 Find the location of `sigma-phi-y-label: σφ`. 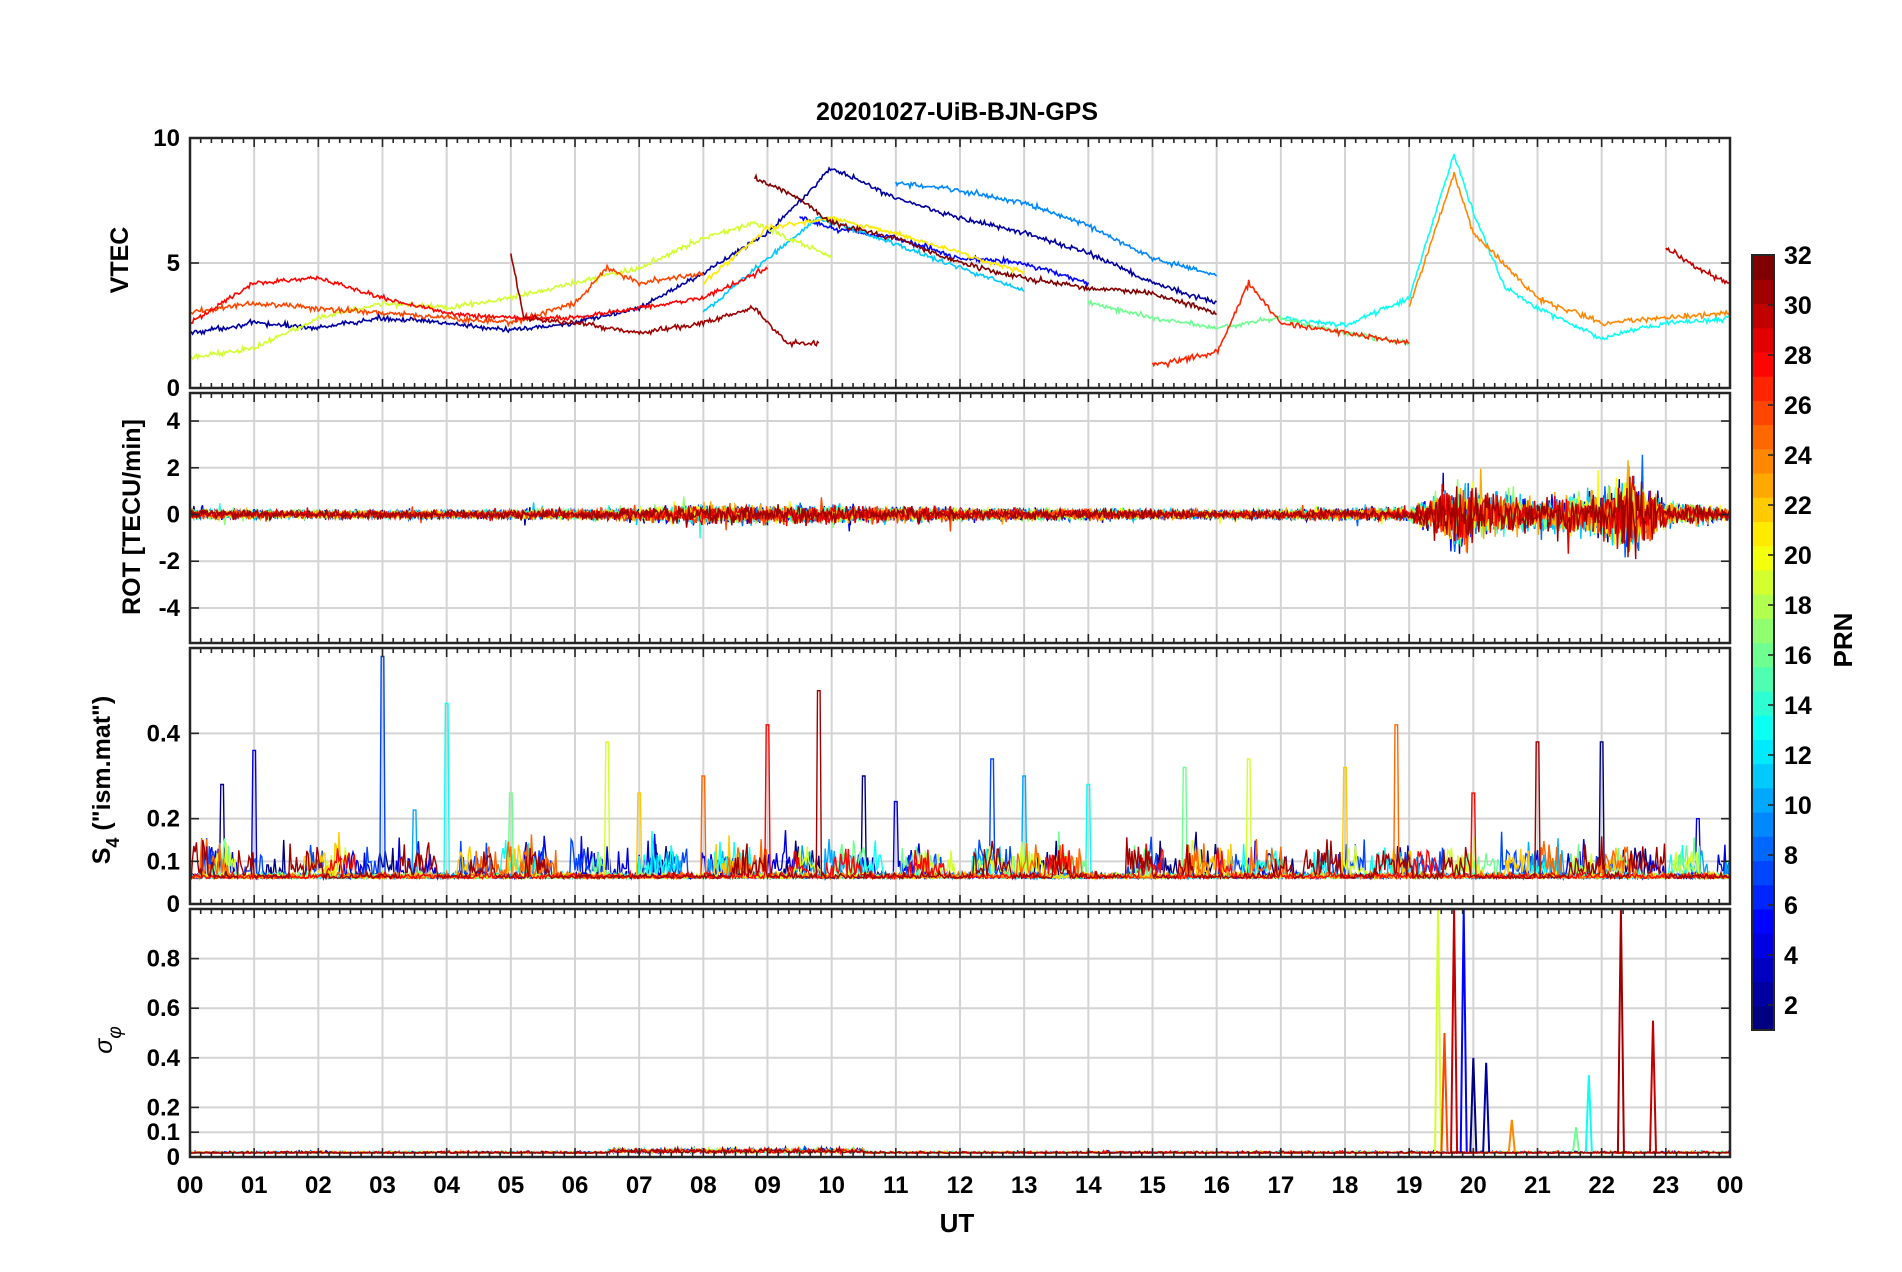

sigma-phi-y-label: σφ is located at coordinates (108, 1039).